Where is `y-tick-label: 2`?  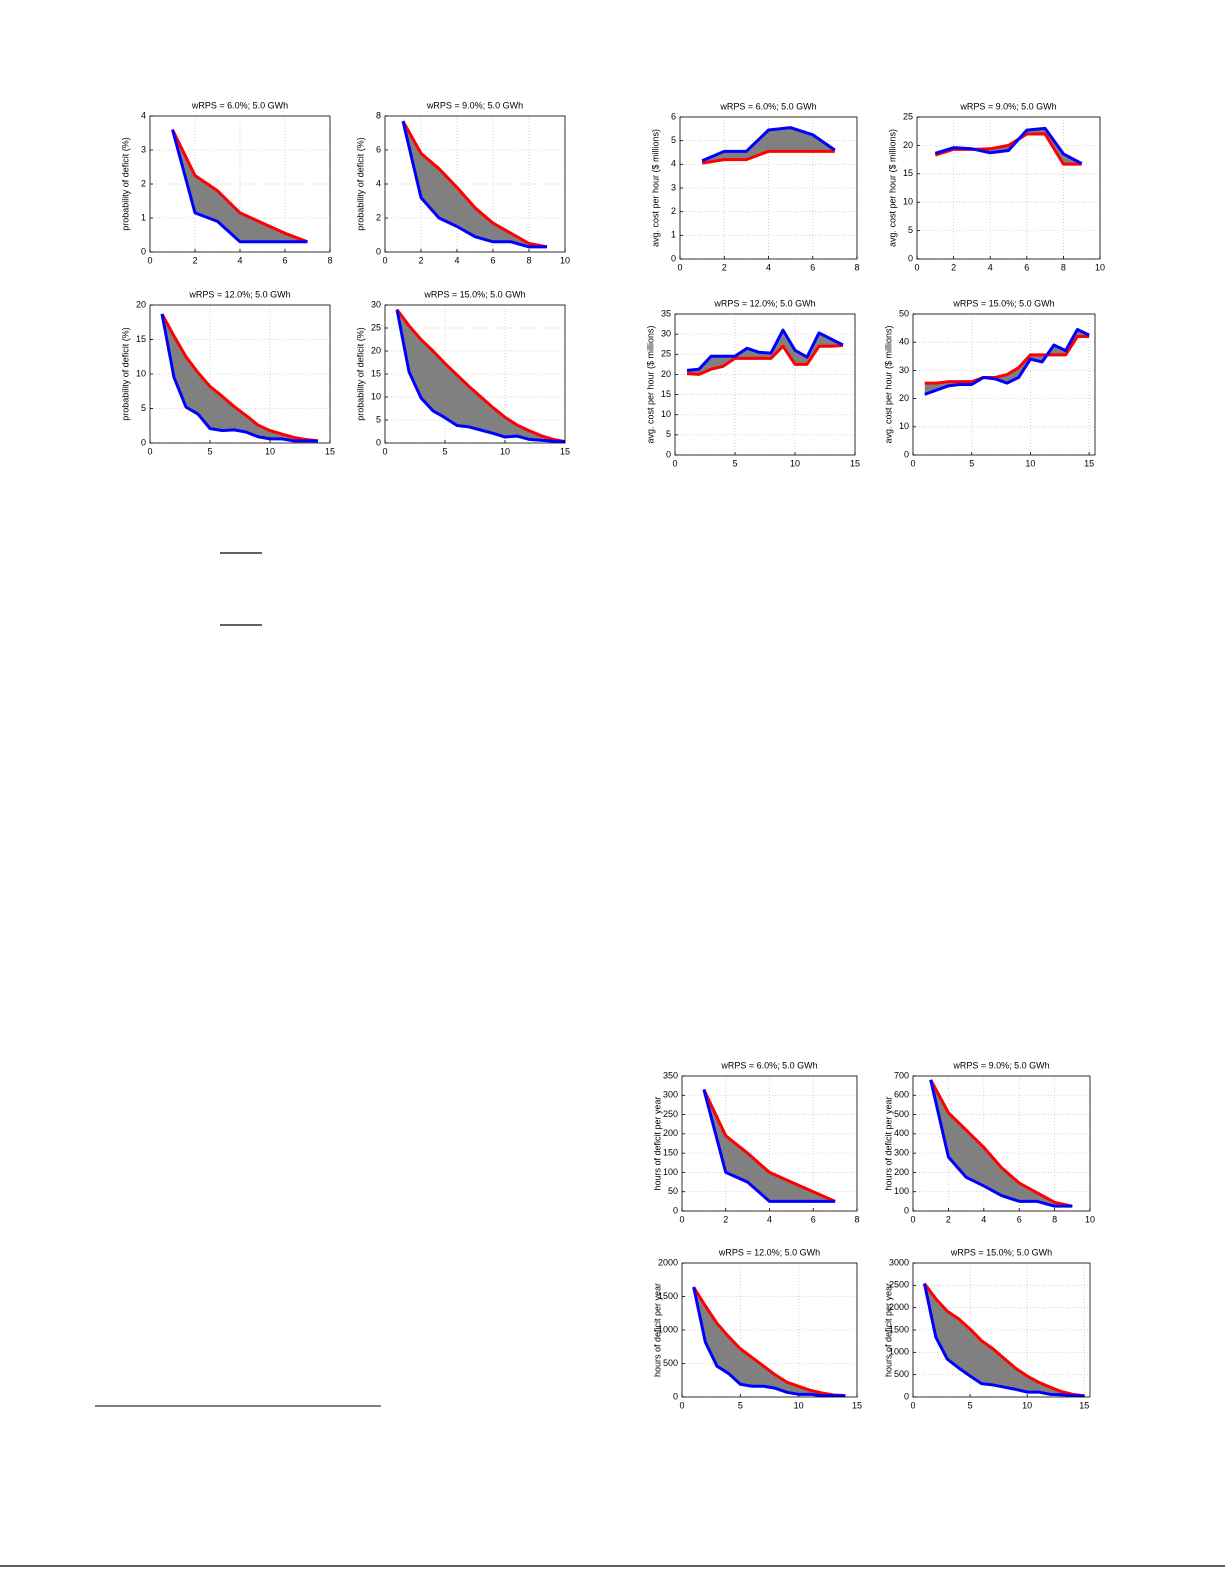 y-tick-label: 2 is located at coordinates (378, 217).